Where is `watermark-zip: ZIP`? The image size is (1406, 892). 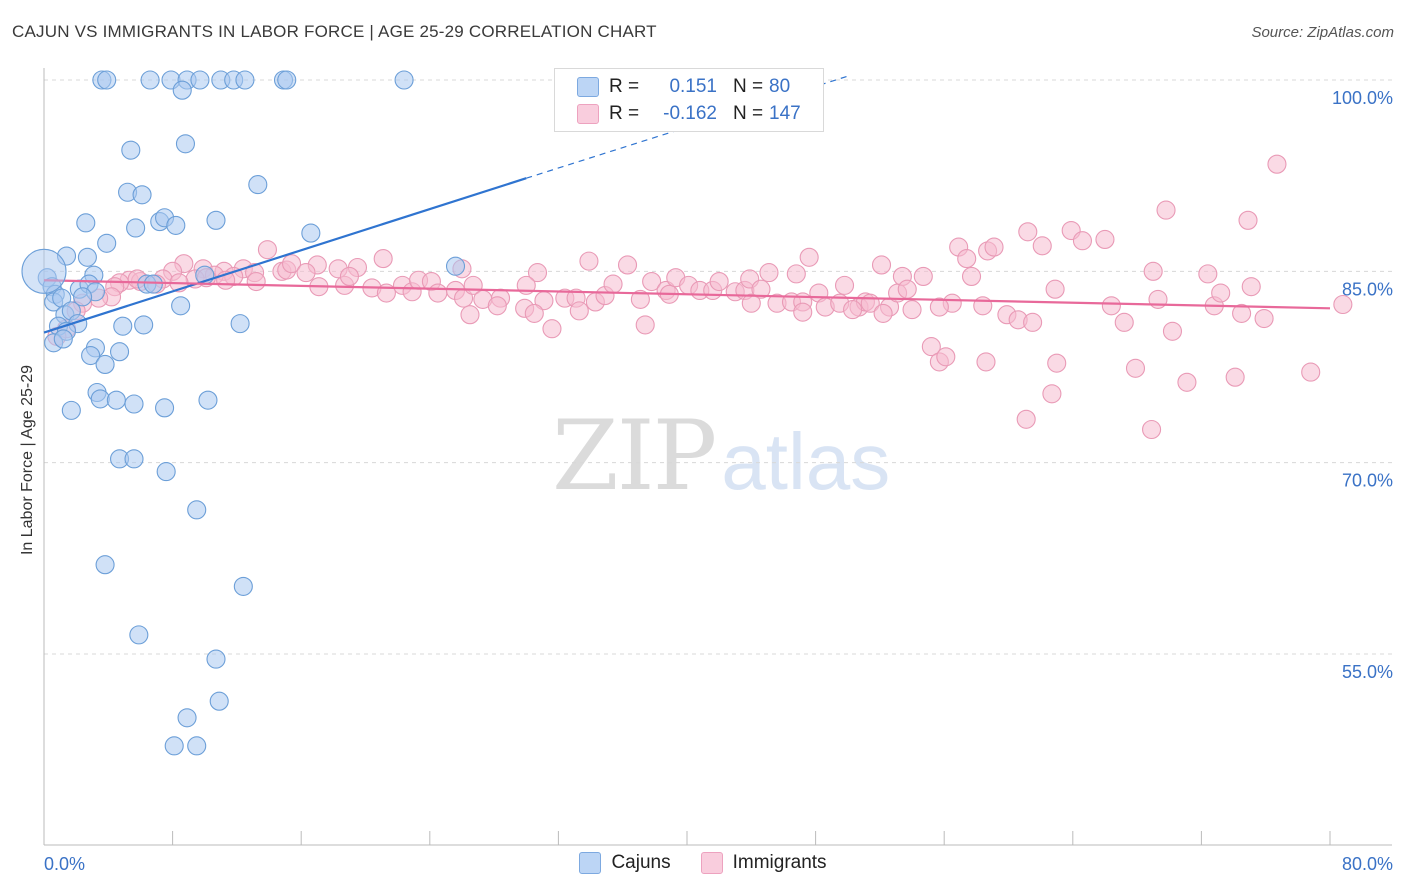
watermark-zip: ZIP is located at coordinates (634, 456).